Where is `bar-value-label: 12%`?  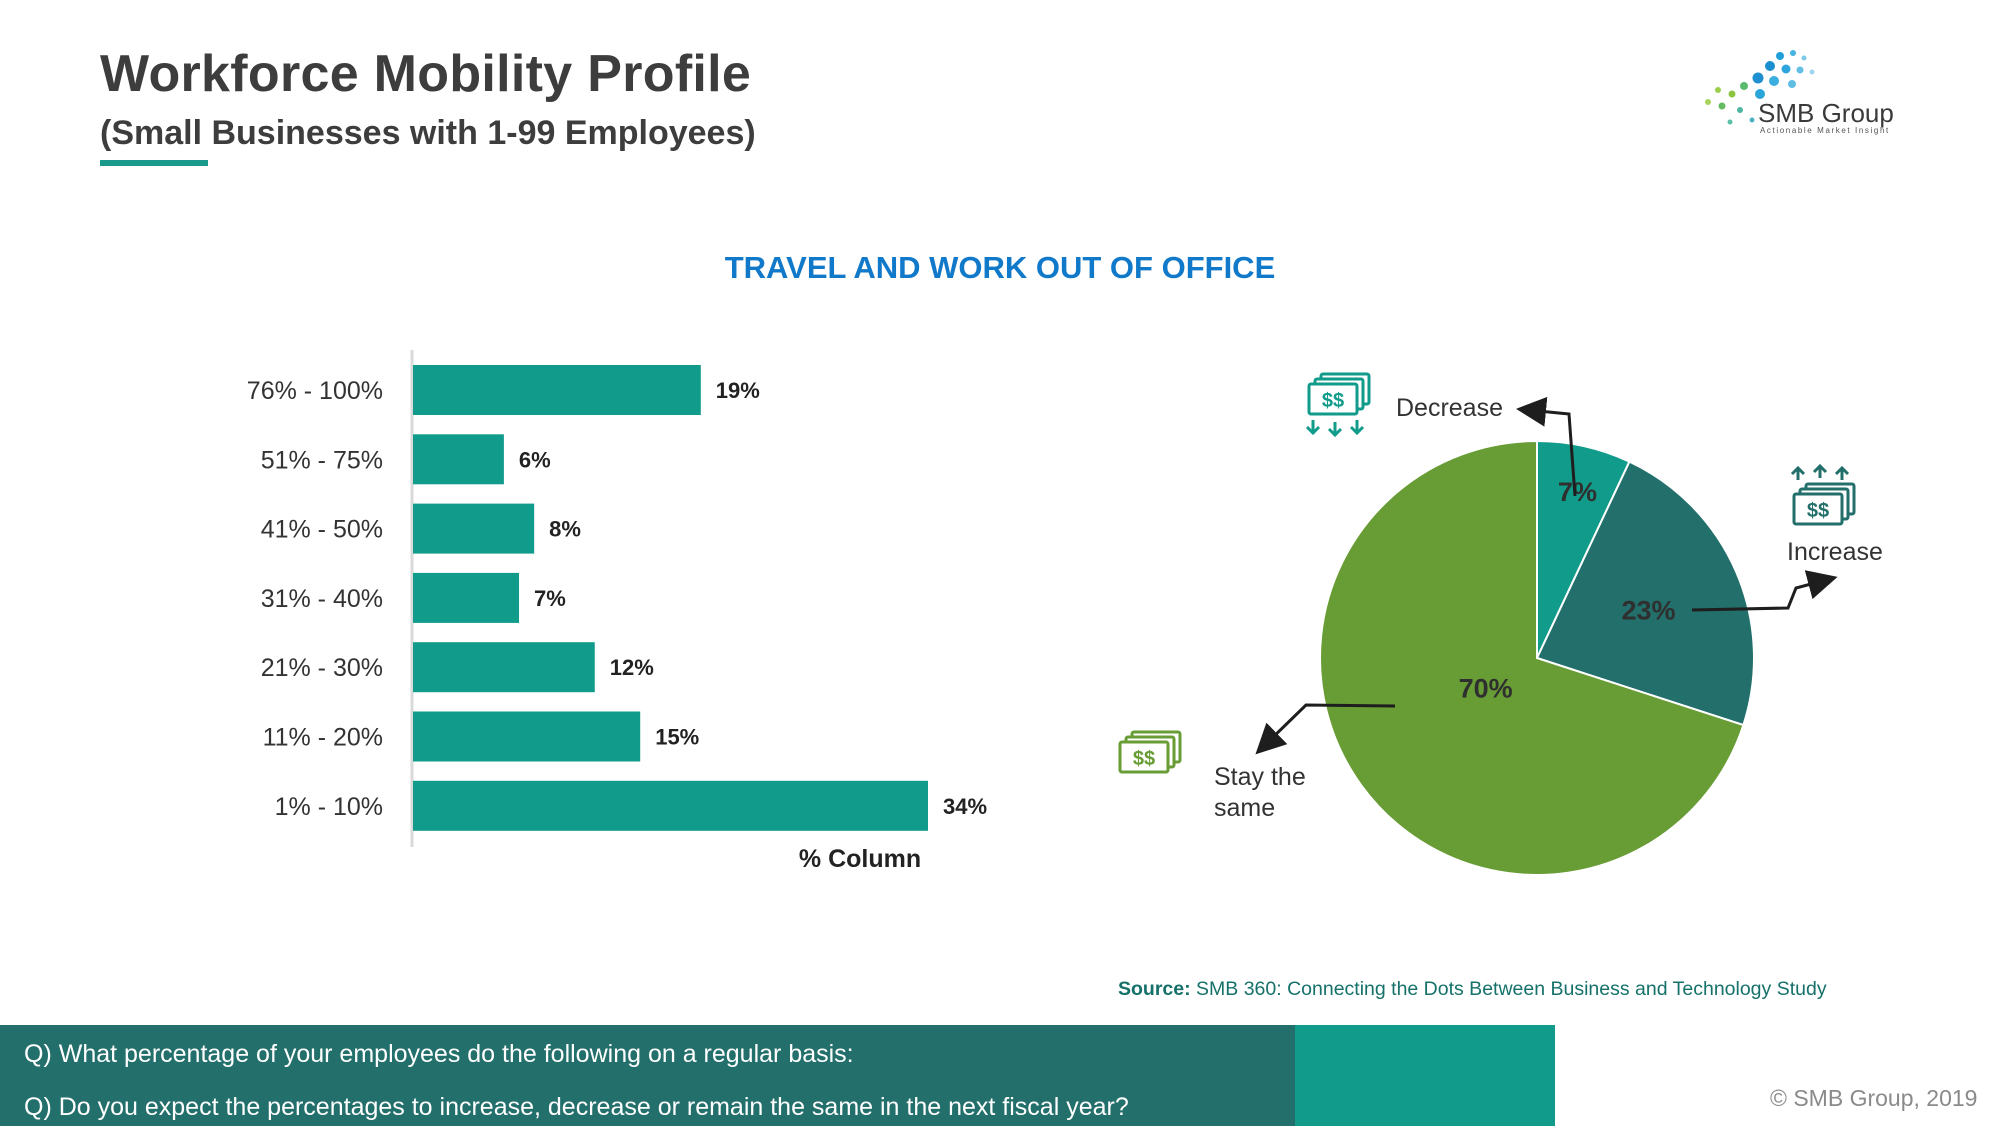 bar-value-label: 12% is located at coordinates (632, 667).